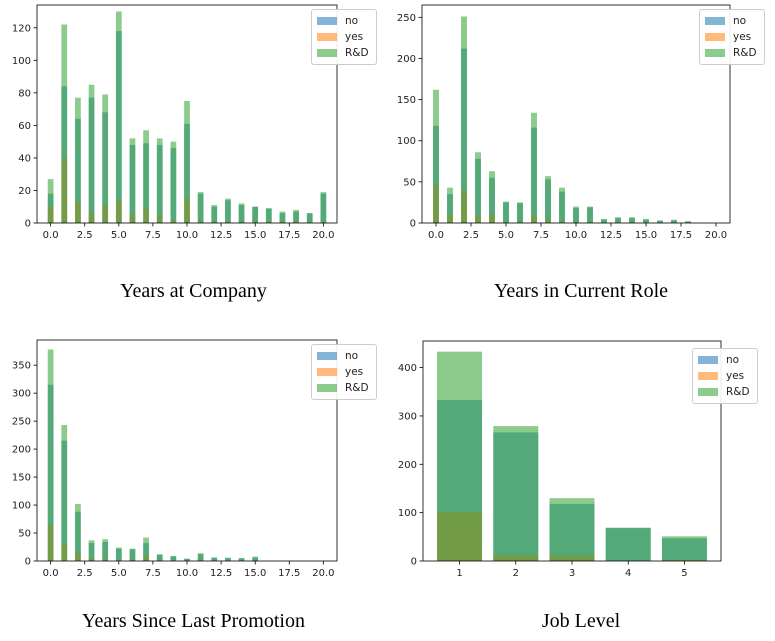 Image resolution: width=775 pixels, height=641 pixels. I want to click on legend-years-in-current-role: no yes R&D, so click(732, 37).